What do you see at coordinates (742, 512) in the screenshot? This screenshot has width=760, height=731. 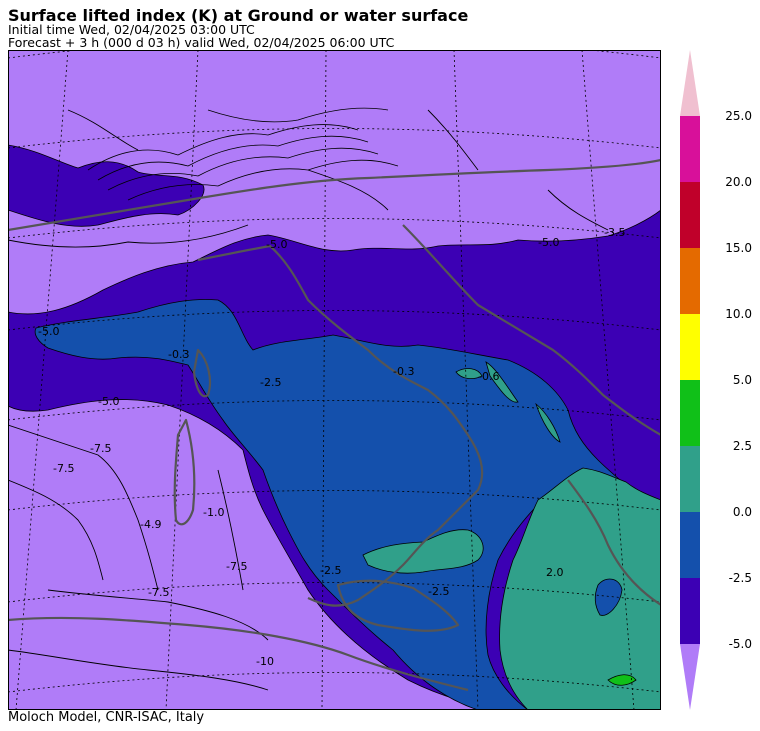 I see `colorbar-tick-label: 0.0` at bounding box center [742, 512].